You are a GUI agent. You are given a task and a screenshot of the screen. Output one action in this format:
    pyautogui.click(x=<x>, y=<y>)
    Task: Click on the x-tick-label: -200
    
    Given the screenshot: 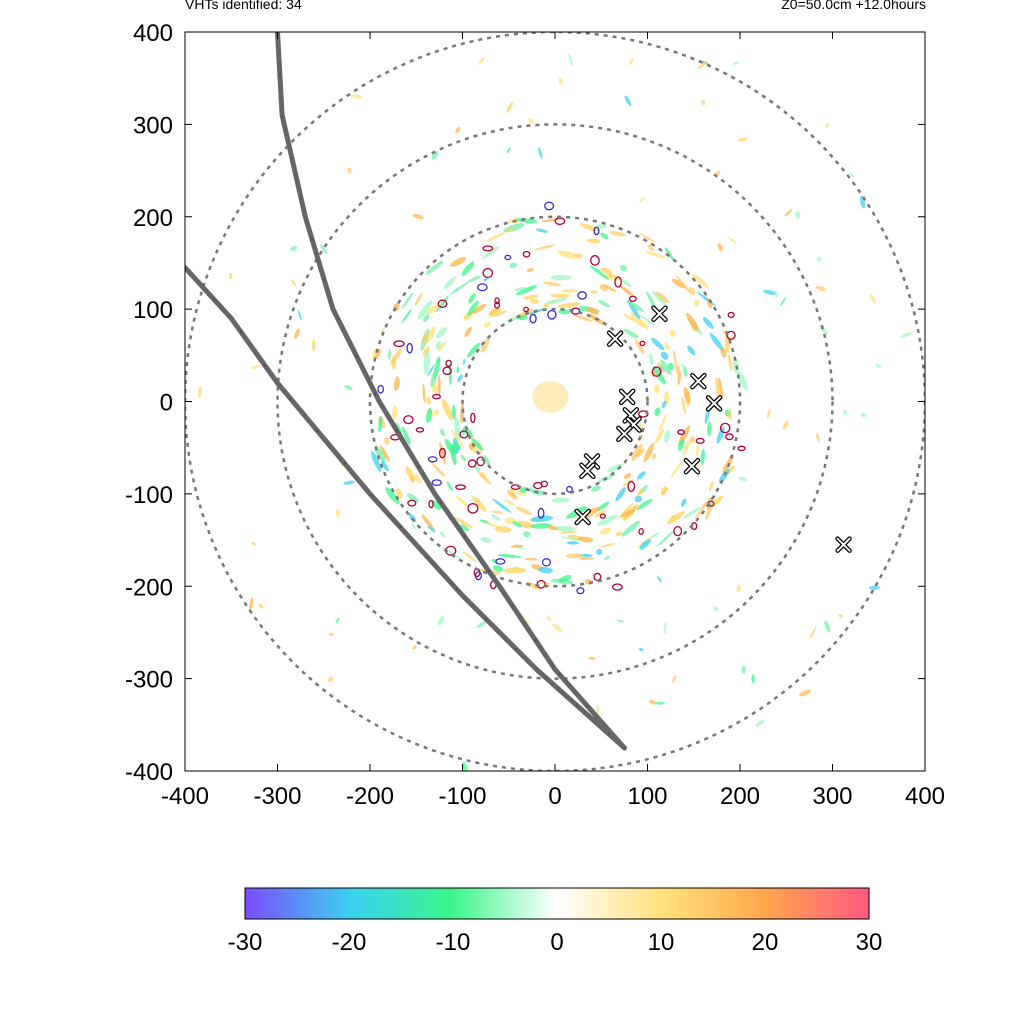 What is the action you would take?
    pyautogui.click(x=370, y=796)
    